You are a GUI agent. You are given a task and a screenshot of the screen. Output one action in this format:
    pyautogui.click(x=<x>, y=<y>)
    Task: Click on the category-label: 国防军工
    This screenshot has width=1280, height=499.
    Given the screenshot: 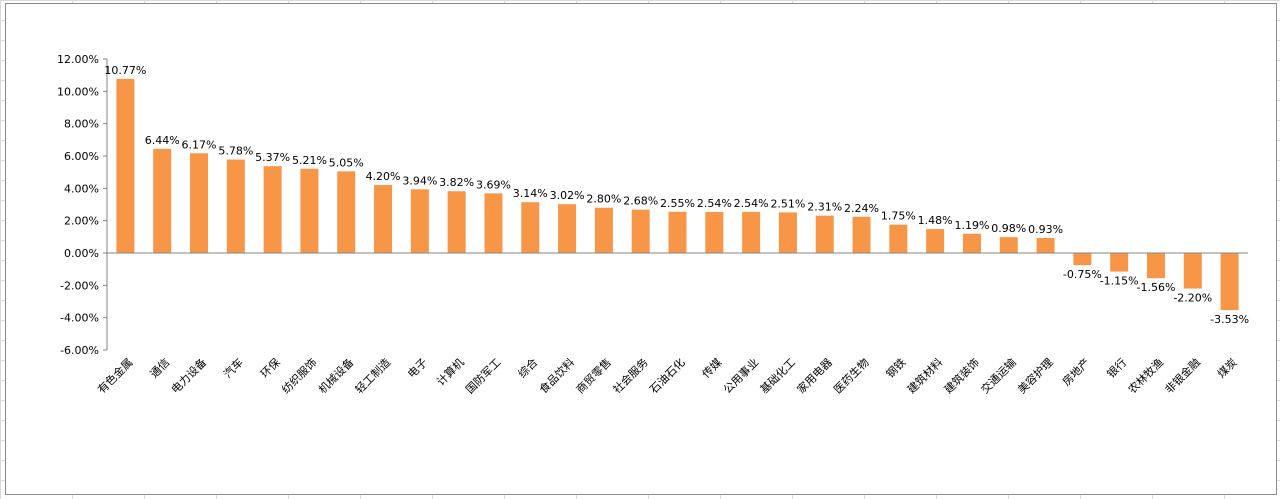 What is the action you would take?
    pyautogui.click(x=483, y=375)
    